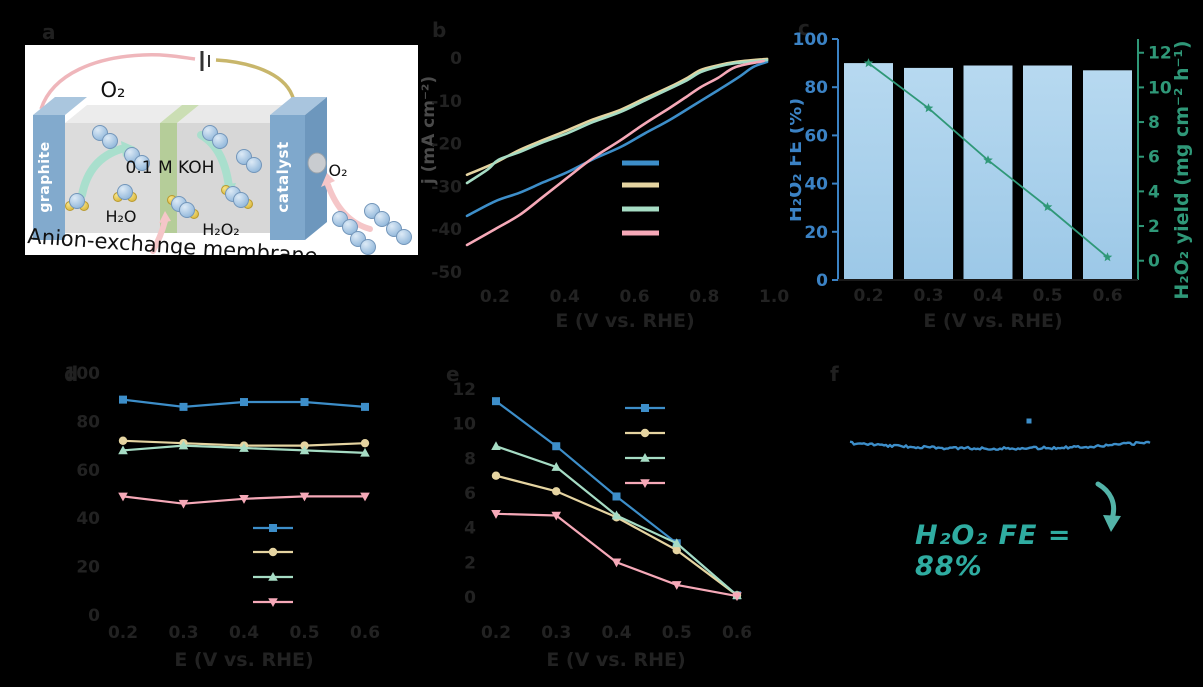  What do you see at coordinates (811, 40) in the screenshot?
I see `left-tick-label: 100` at bounding box center [811, 40].